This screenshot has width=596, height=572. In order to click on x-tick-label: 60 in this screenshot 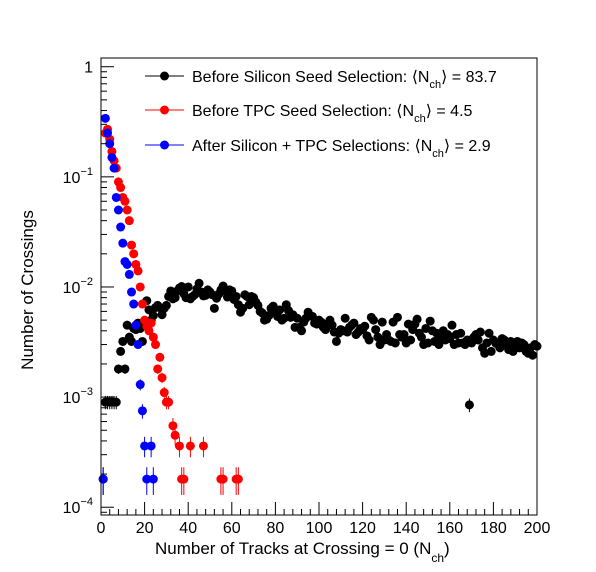, I will do `click(232, 528)`.